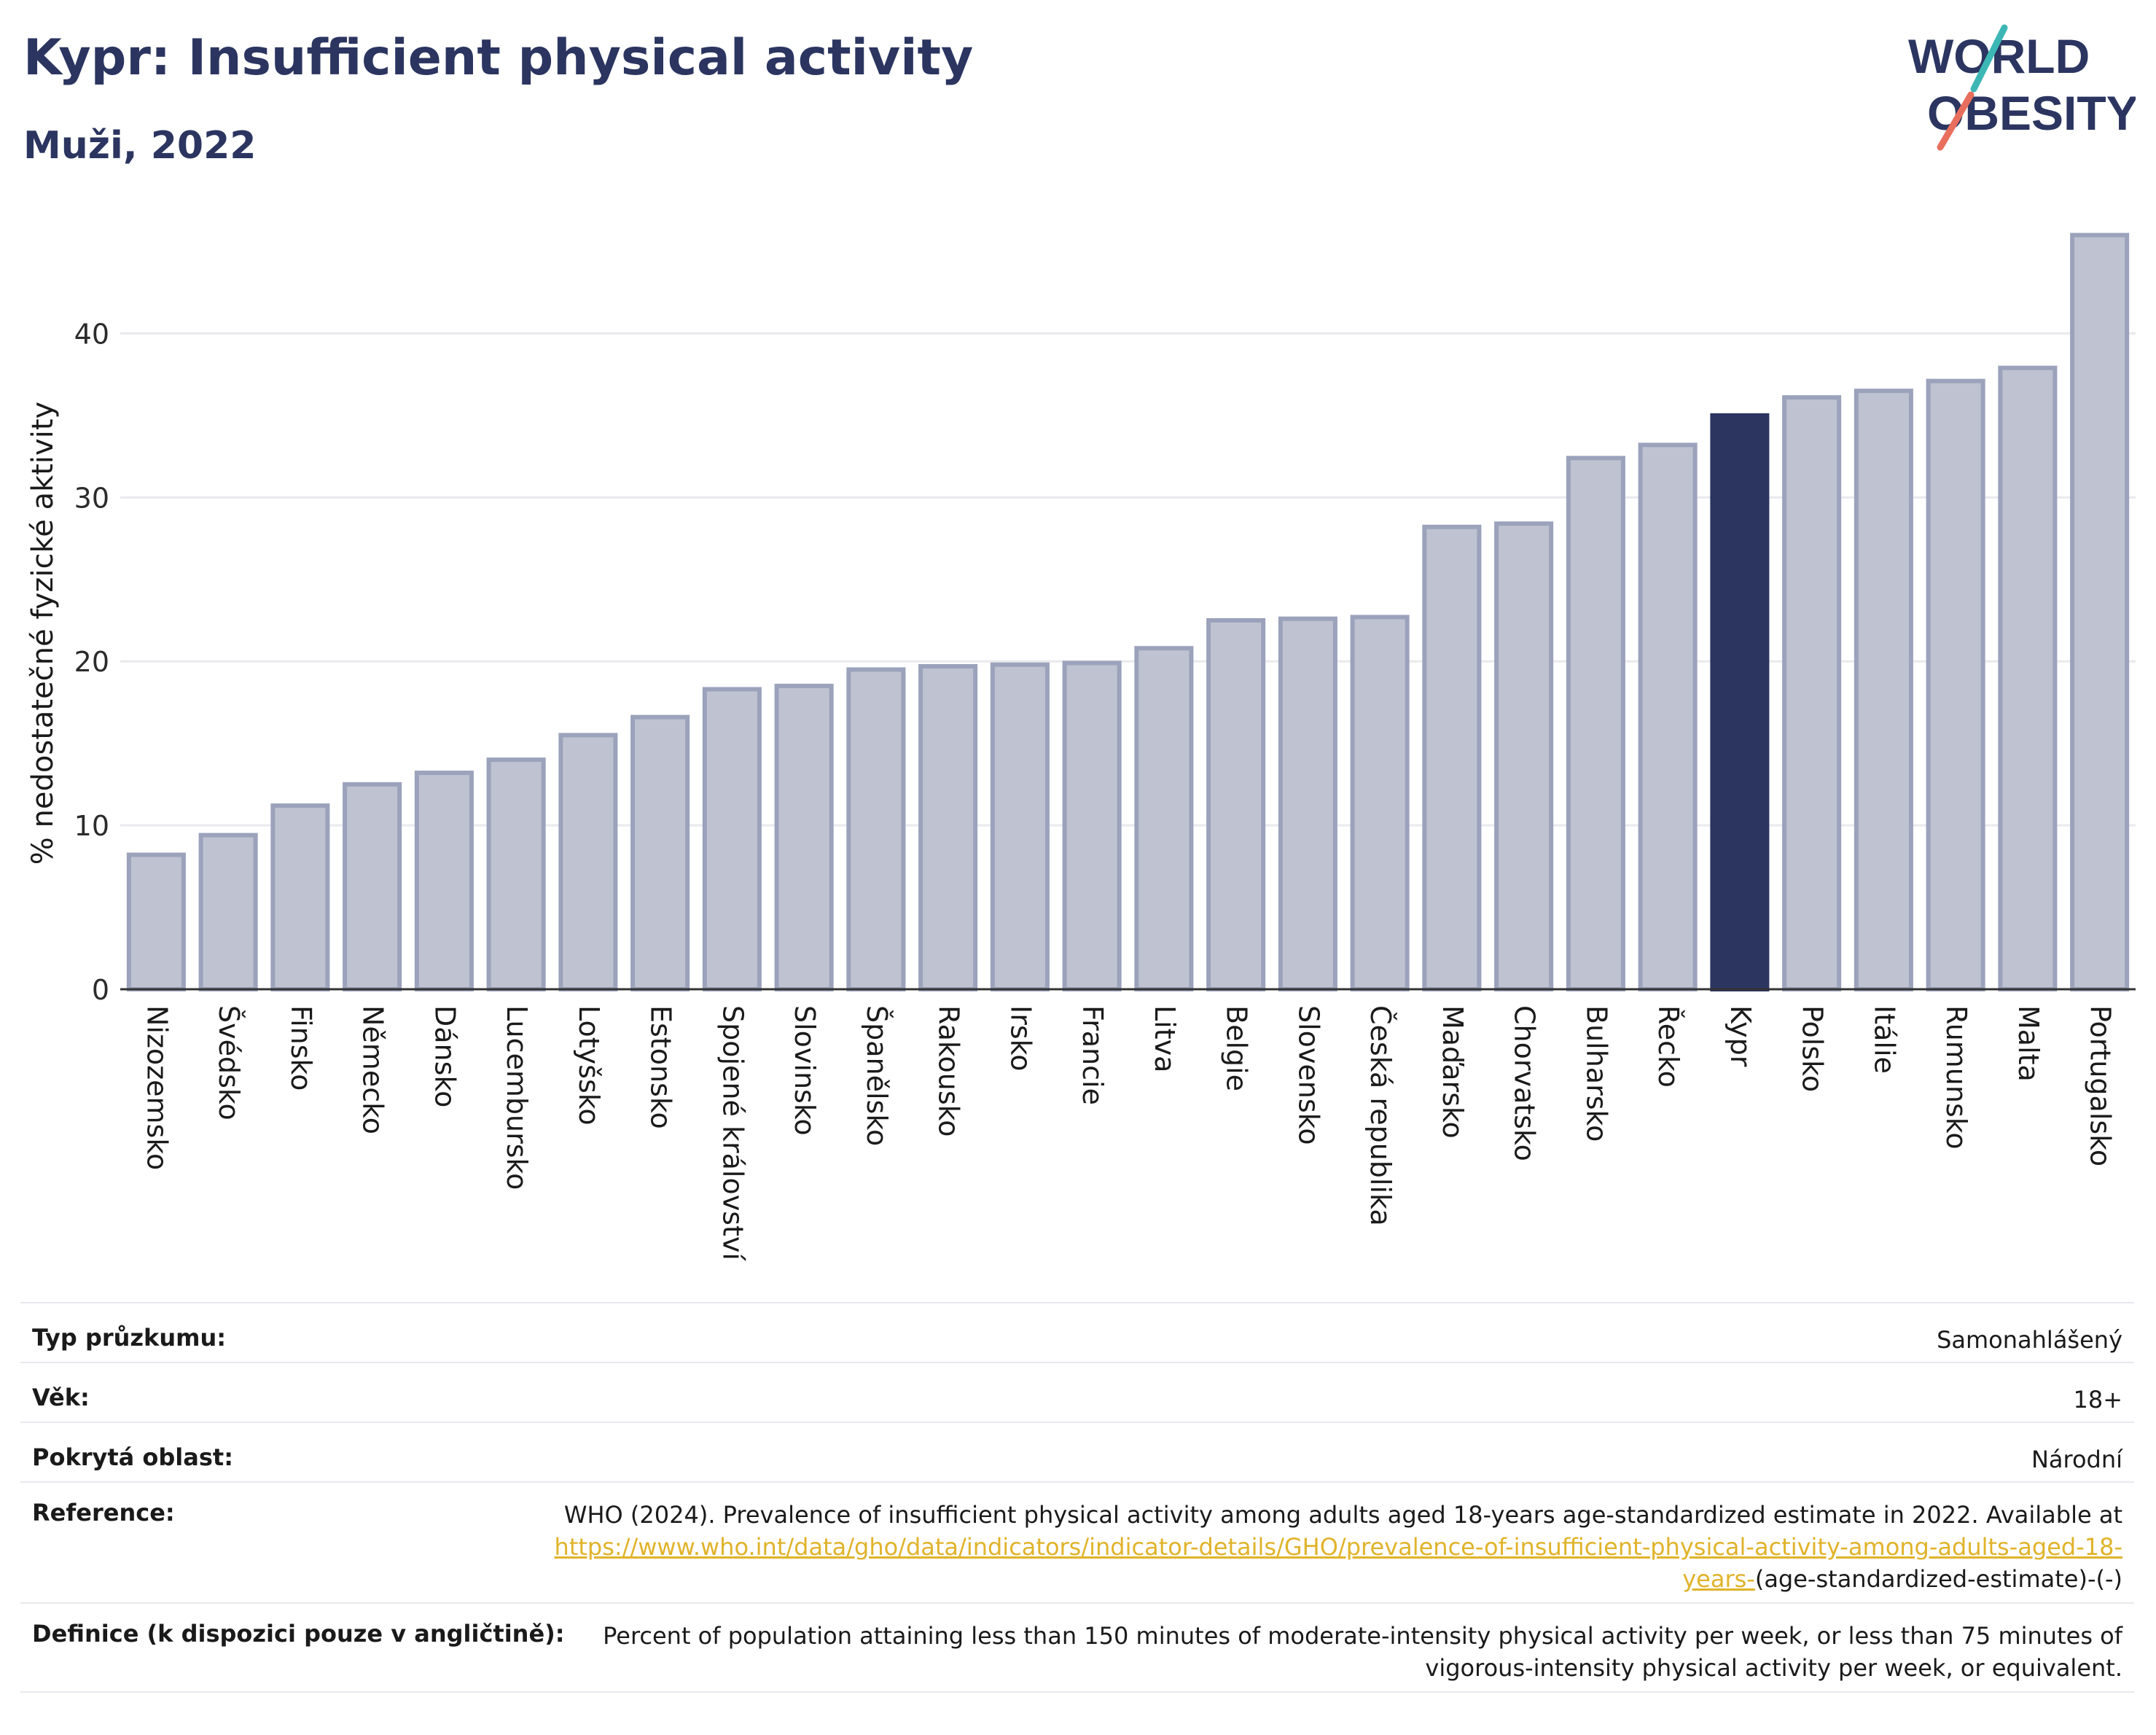 The width and height of the screenshot is (2156, 1735). What do you see at coordinates (1308, 1075) in the screenshot?
I see `x-tick-label: Slovensko` at bounding box center [1308, 1075].